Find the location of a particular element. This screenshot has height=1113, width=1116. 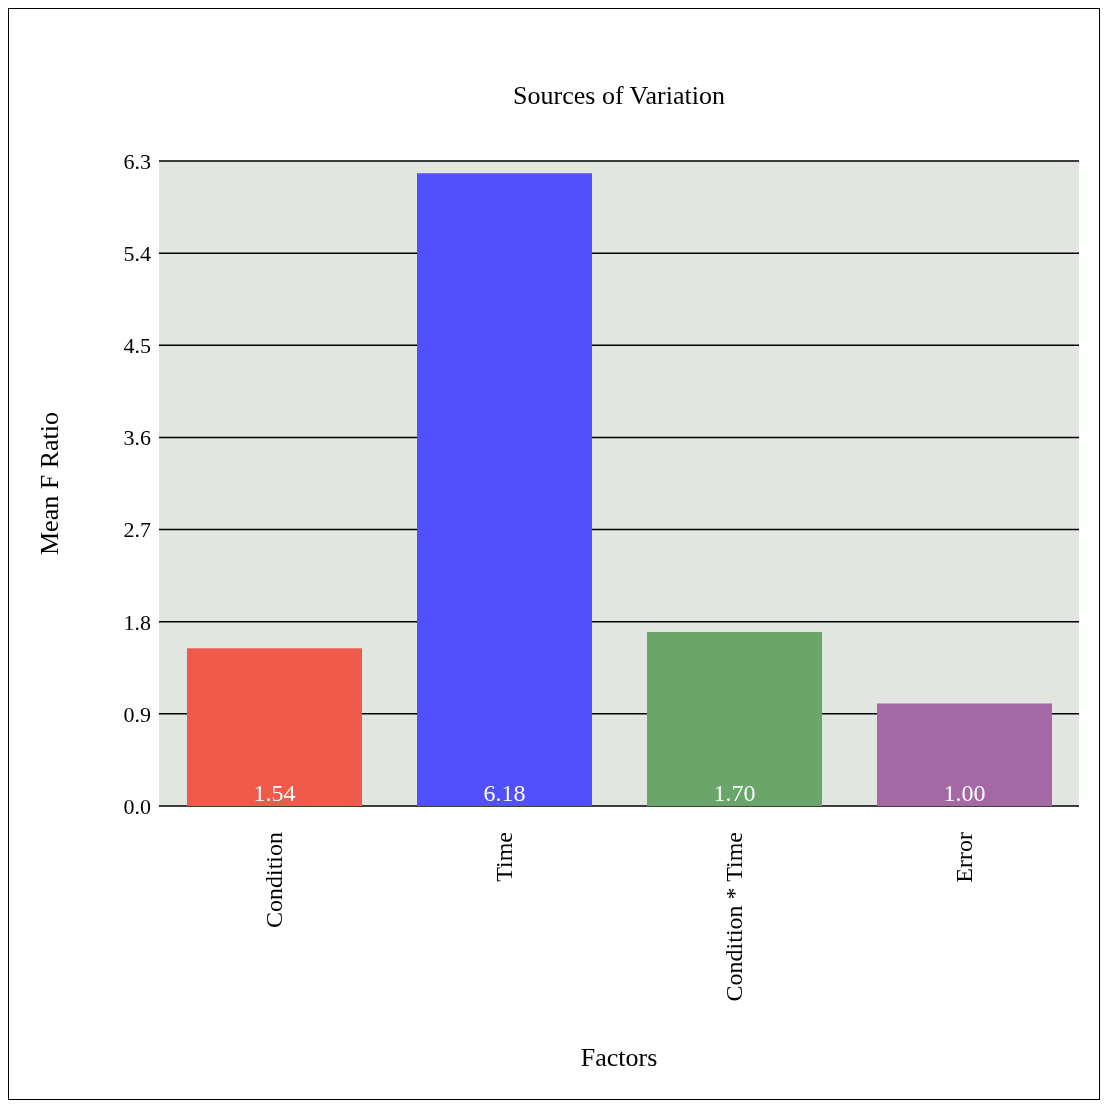

x-tick-label: Condition * Time is located at coordinates (734, 917).